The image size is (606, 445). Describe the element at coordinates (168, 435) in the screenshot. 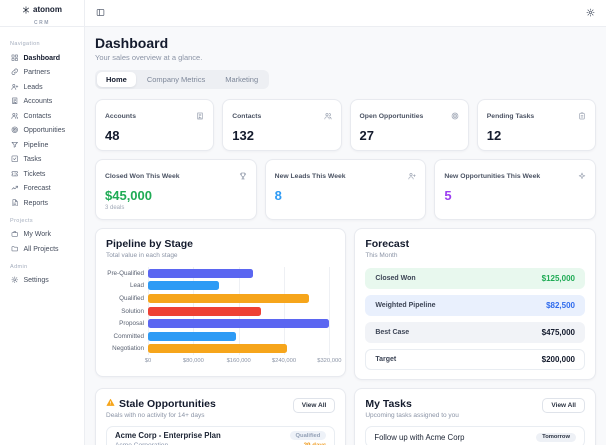

I see `opportunity-name: Acme Corp - Enterprise Plan` at that location.